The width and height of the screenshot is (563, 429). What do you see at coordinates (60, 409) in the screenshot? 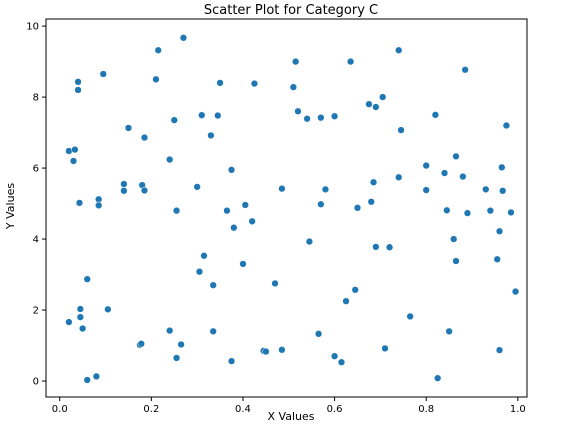
I see `x-tick-label: 0.0` at bounding box center [60, 409].